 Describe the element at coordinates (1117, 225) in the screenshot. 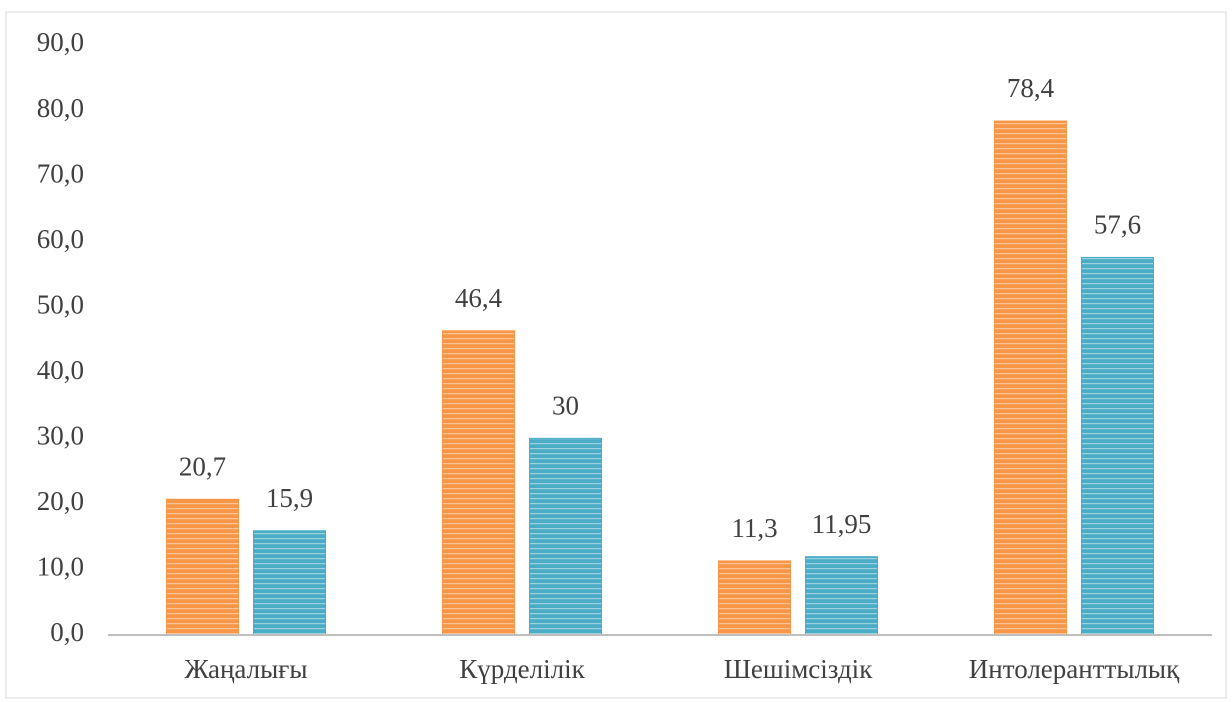

I see `value-label: 57,6` at that location.